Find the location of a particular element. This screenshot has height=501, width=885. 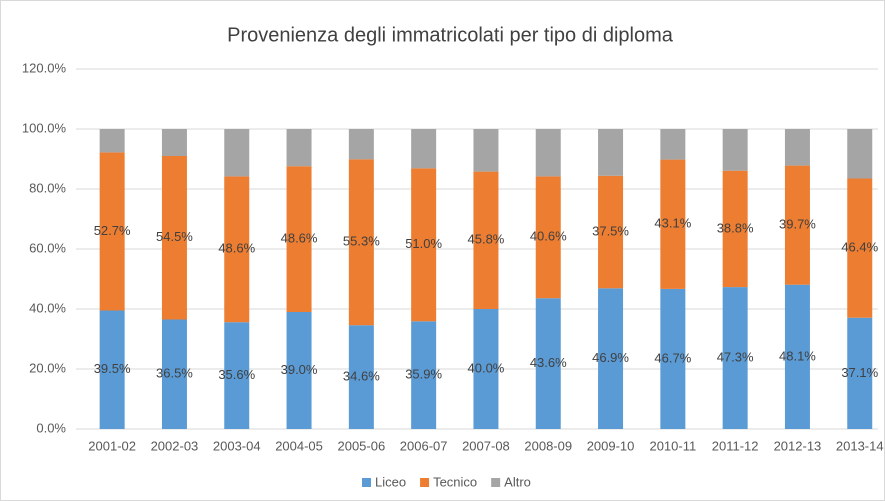

data-label: 45.8% is located at coordinates (486, 239).